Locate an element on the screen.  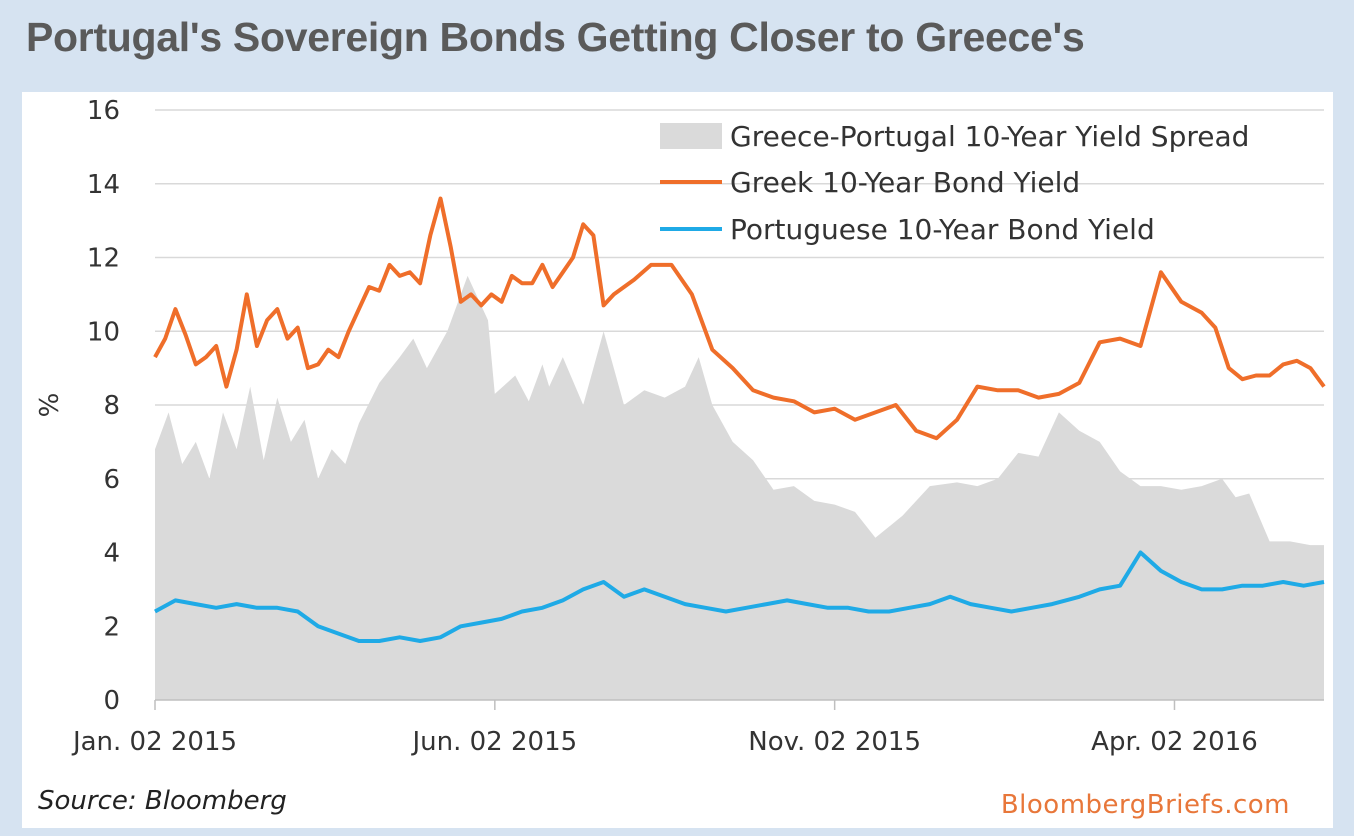
y-tick-label: 0 is located at coordinates (111, 701).